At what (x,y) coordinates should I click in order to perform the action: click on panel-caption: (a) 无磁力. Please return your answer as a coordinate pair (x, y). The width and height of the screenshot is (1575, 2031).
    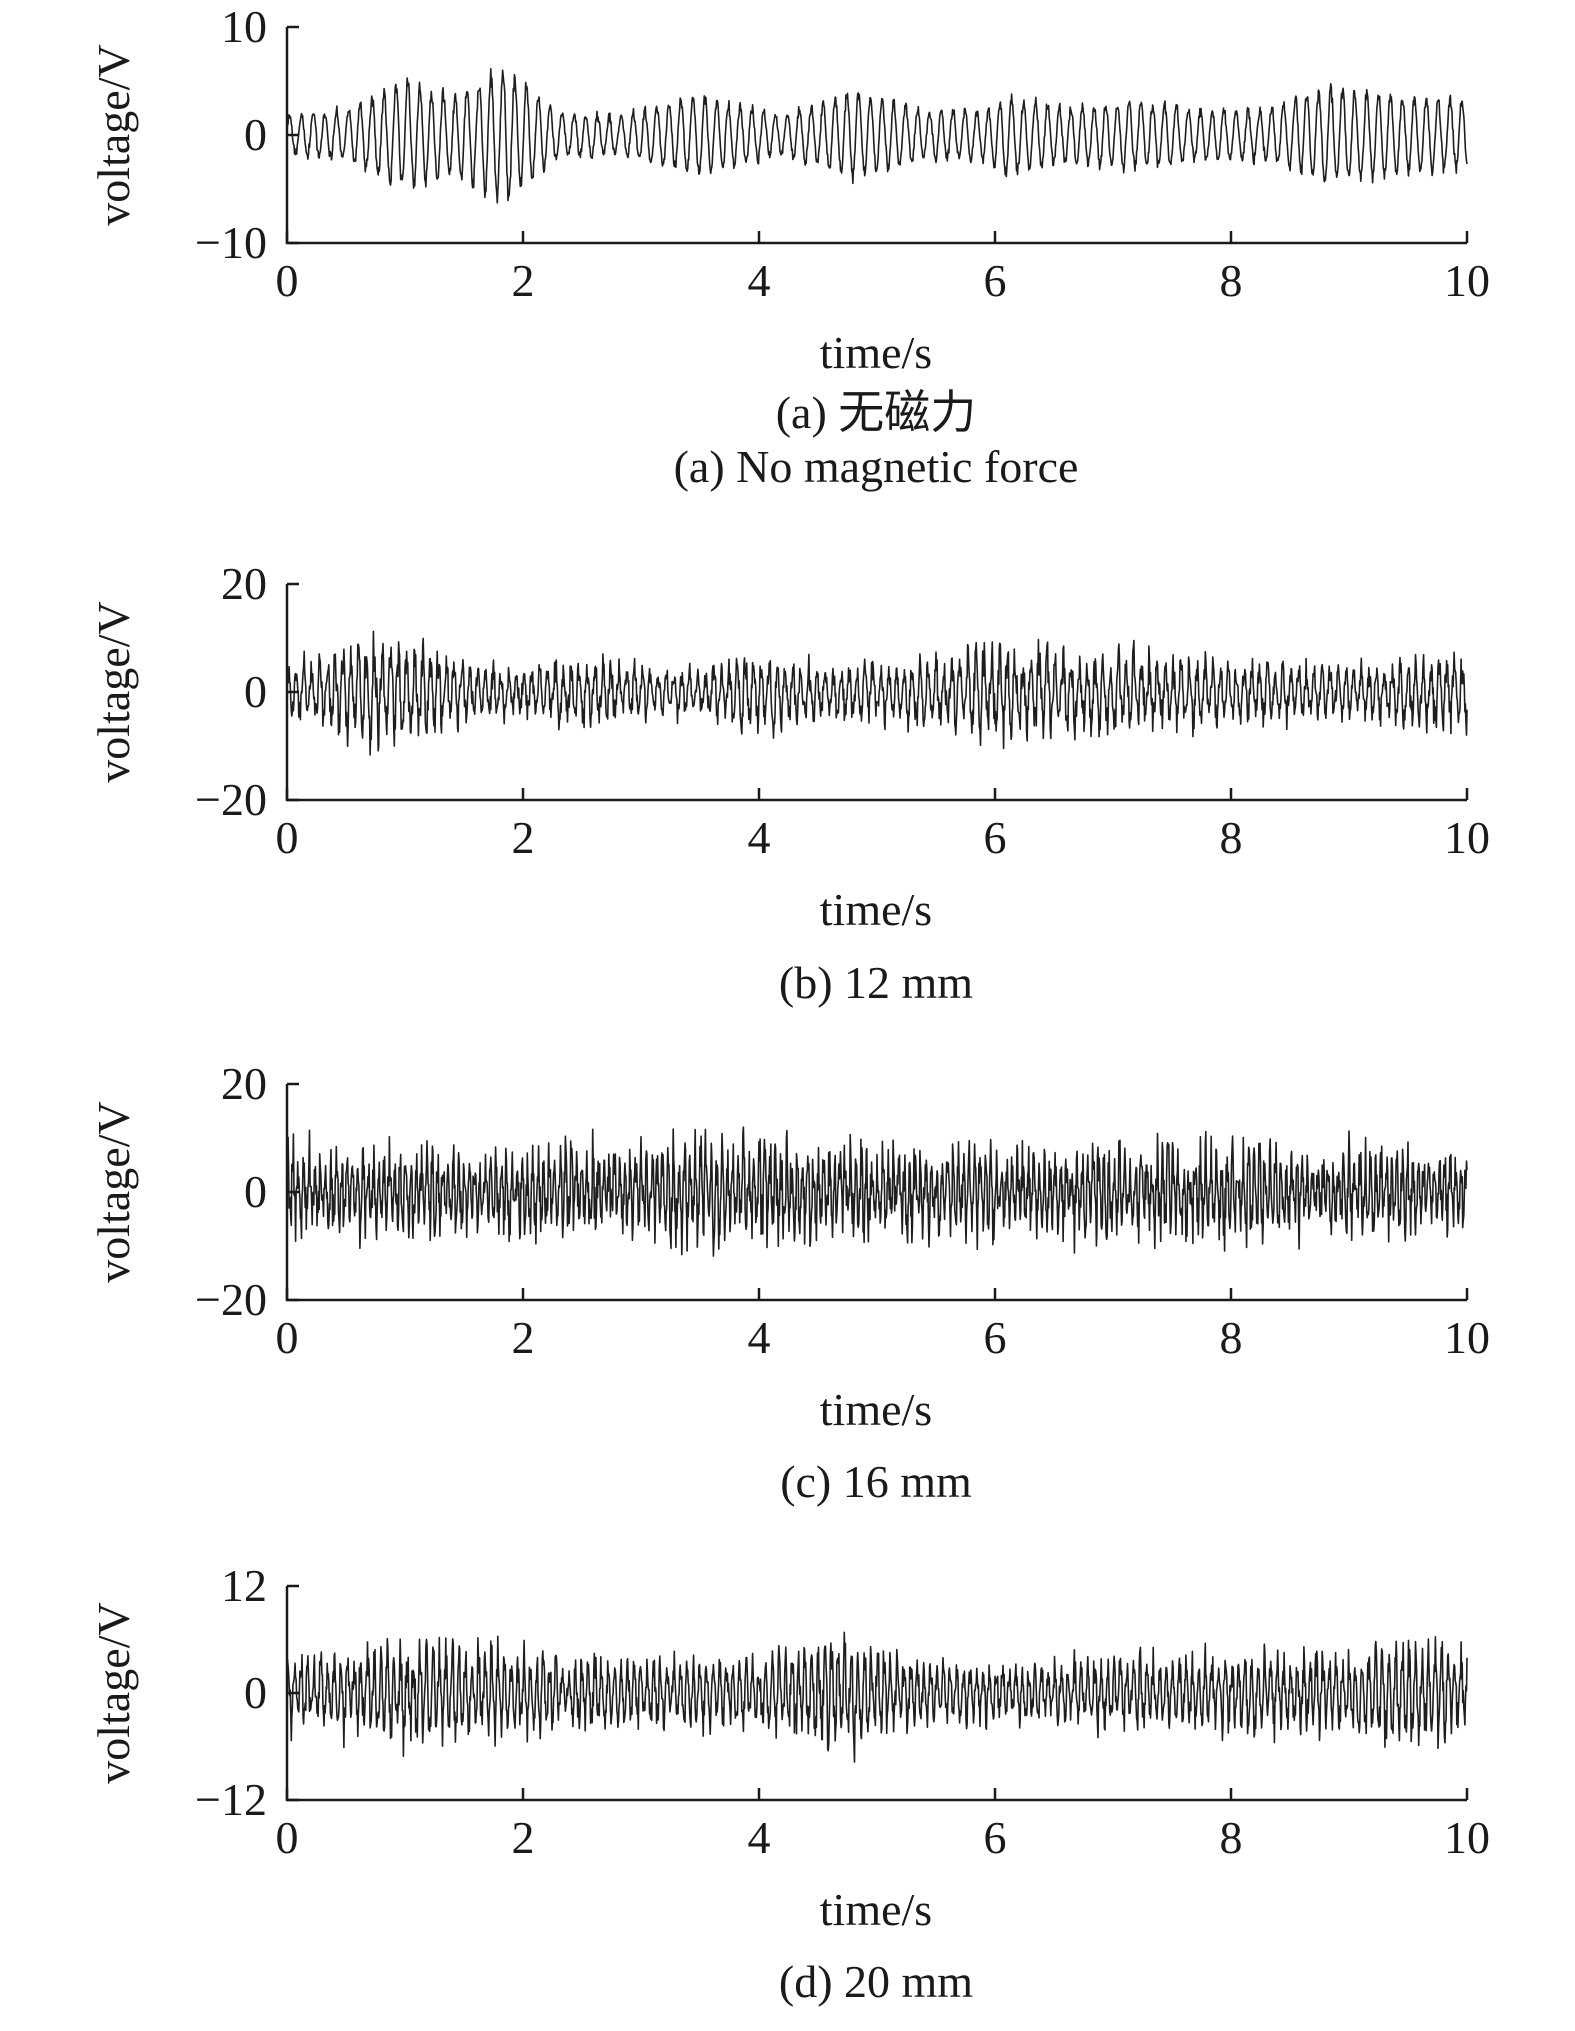
    Looking at the image, I should click on (876, 412).